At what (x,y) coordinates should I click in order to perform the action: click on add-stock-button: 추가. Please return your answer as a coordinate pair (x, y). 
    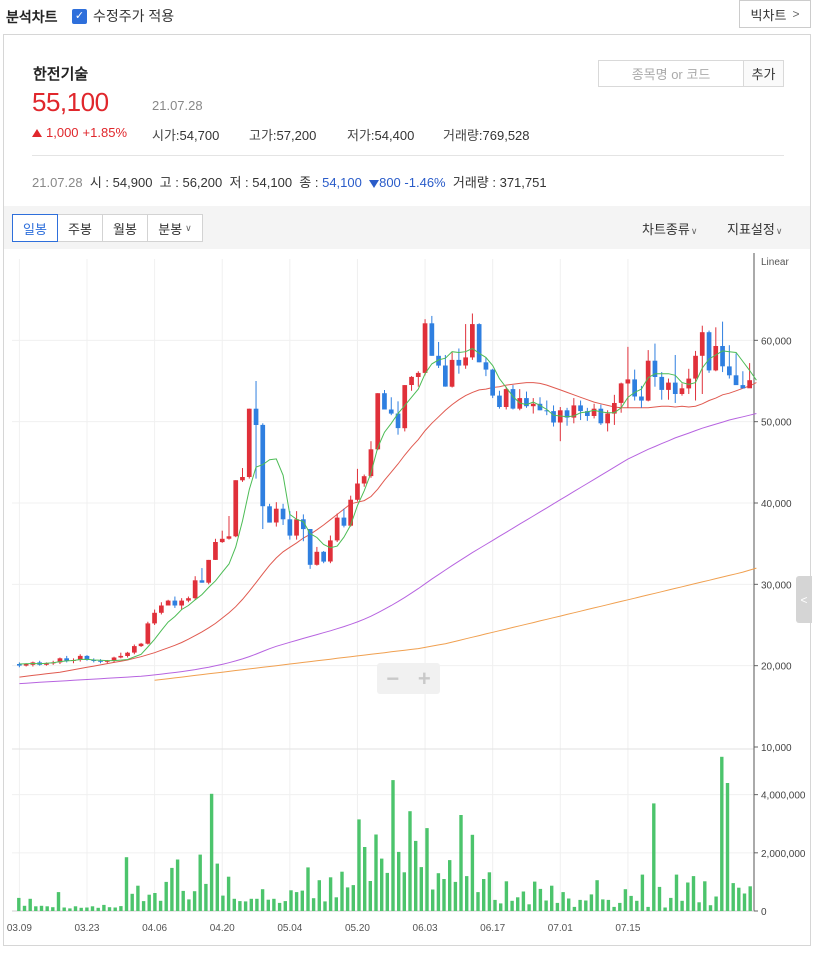
    Looking at the image, I should click on (763, 73).